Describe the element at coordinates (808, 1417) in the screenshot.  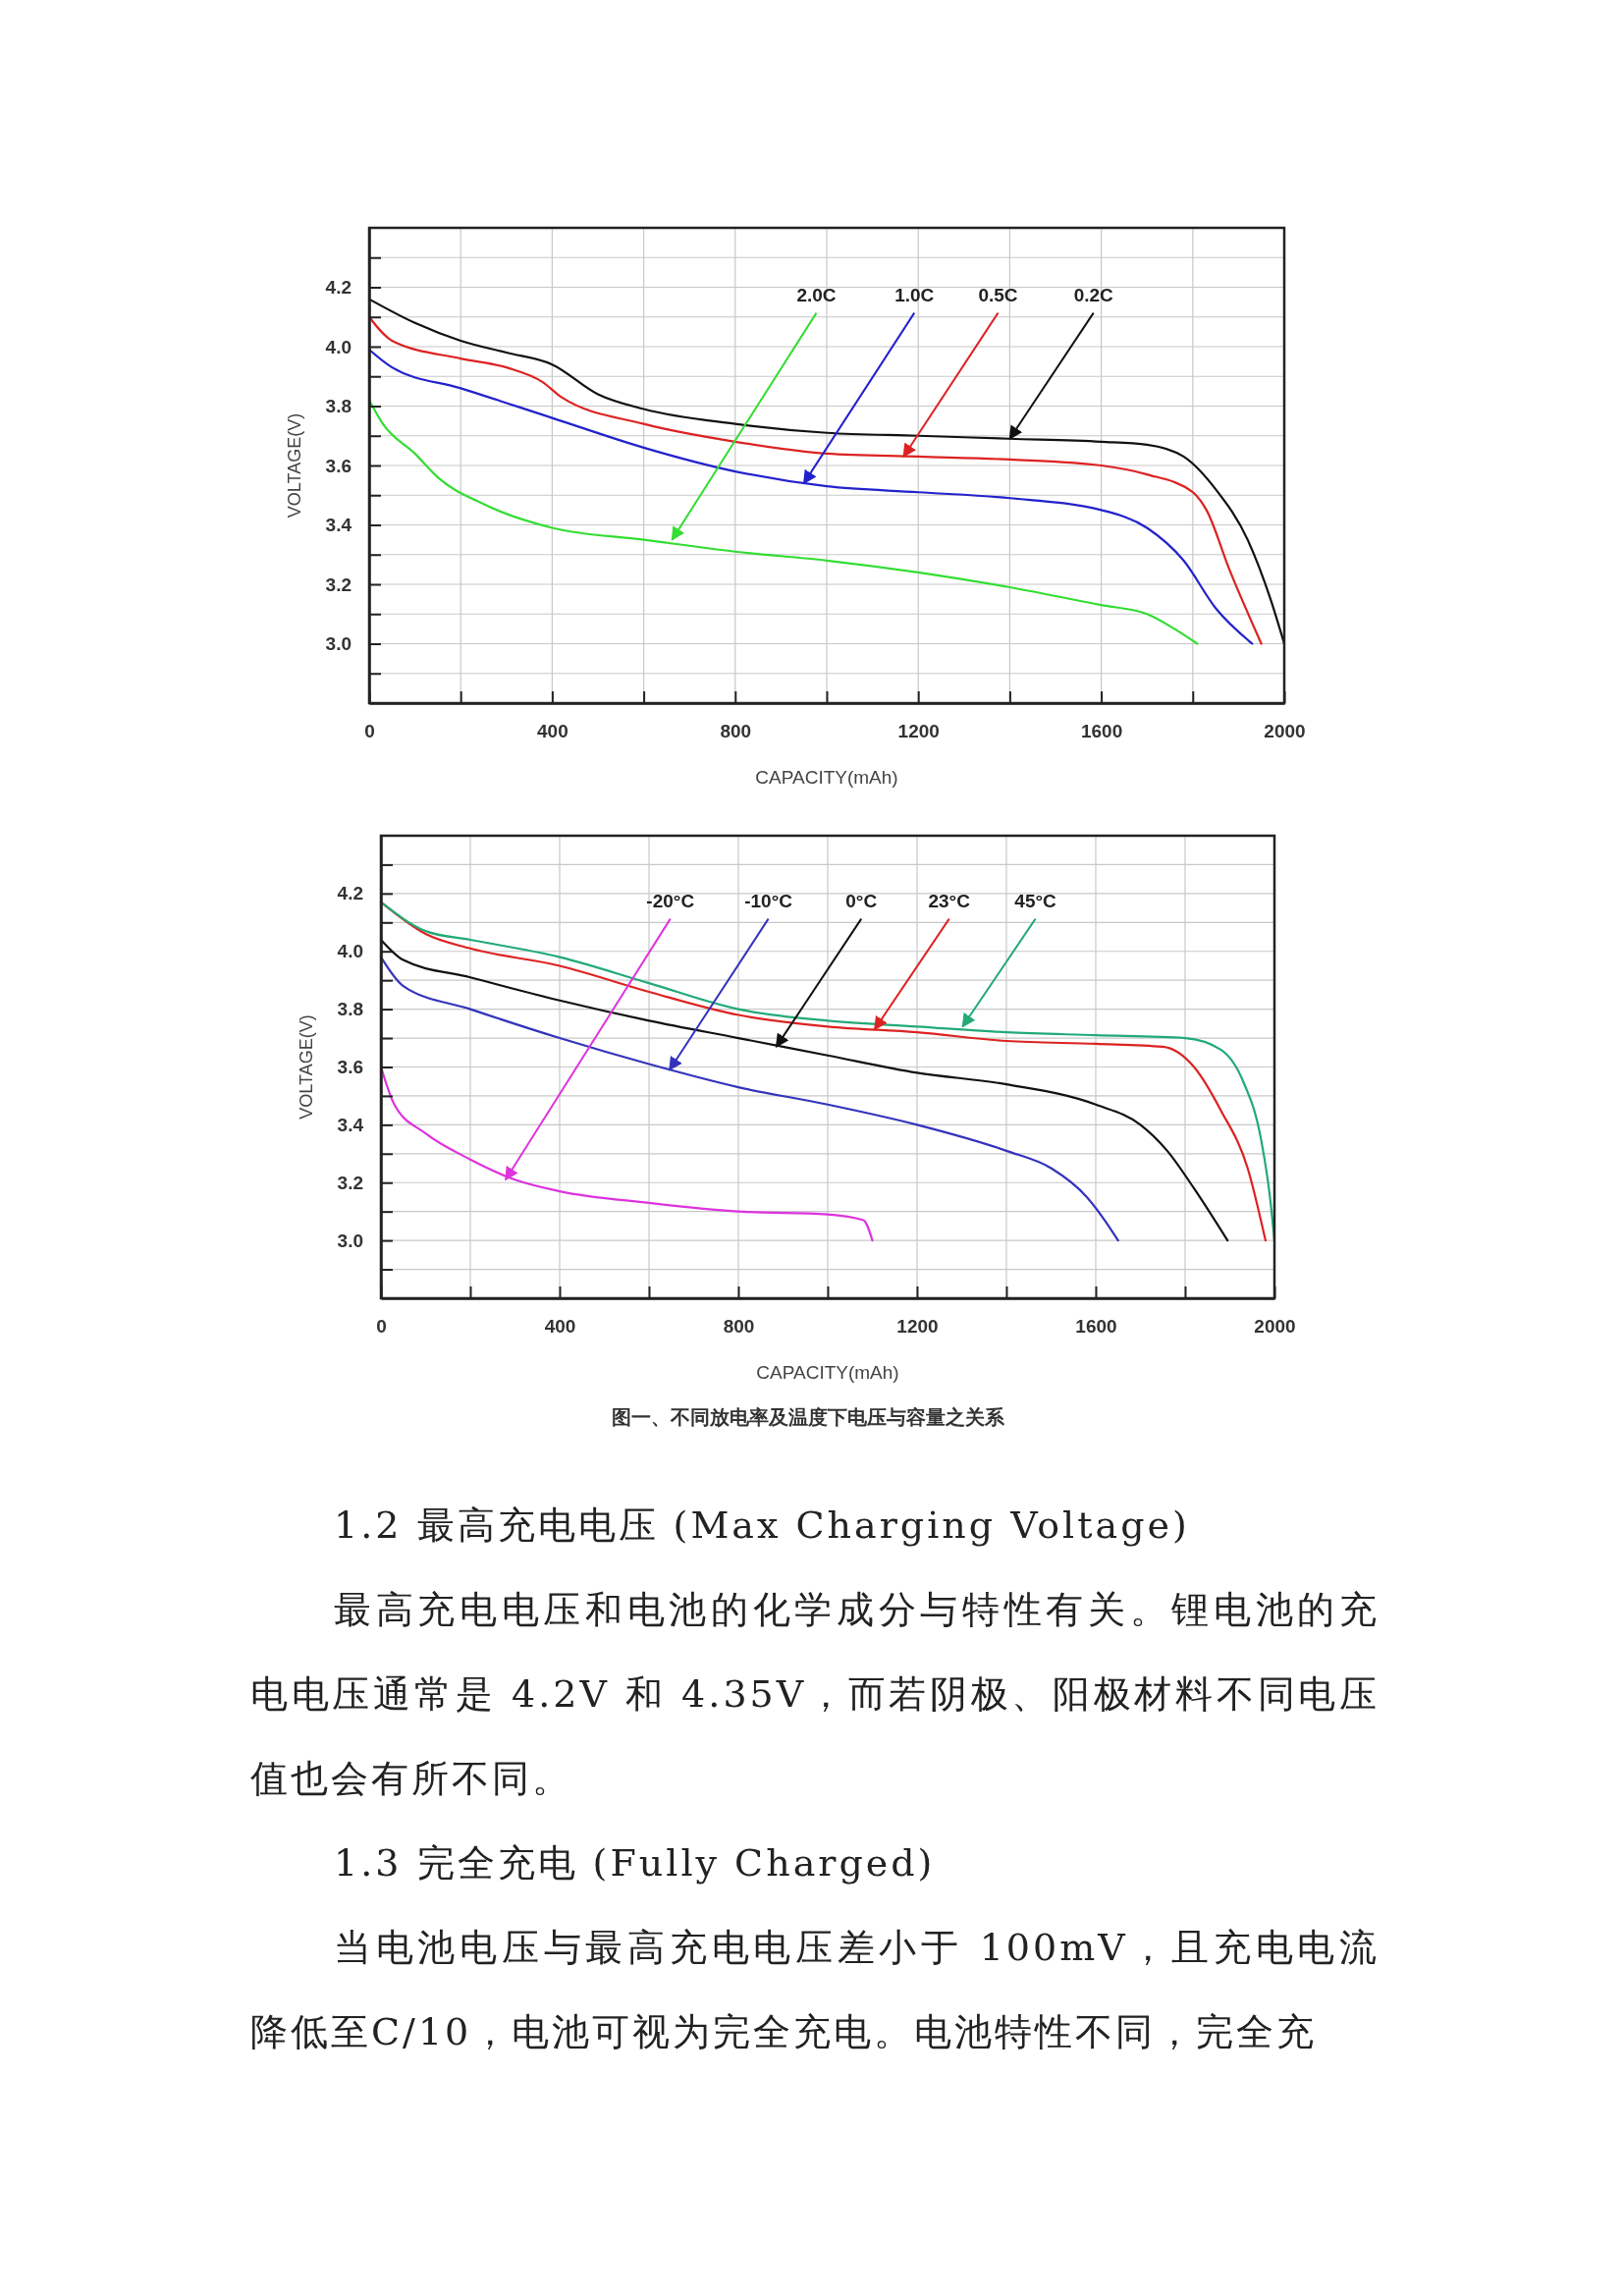
I see `text: 图一、不同放电率及温度下电压与容量之关系` at that location.